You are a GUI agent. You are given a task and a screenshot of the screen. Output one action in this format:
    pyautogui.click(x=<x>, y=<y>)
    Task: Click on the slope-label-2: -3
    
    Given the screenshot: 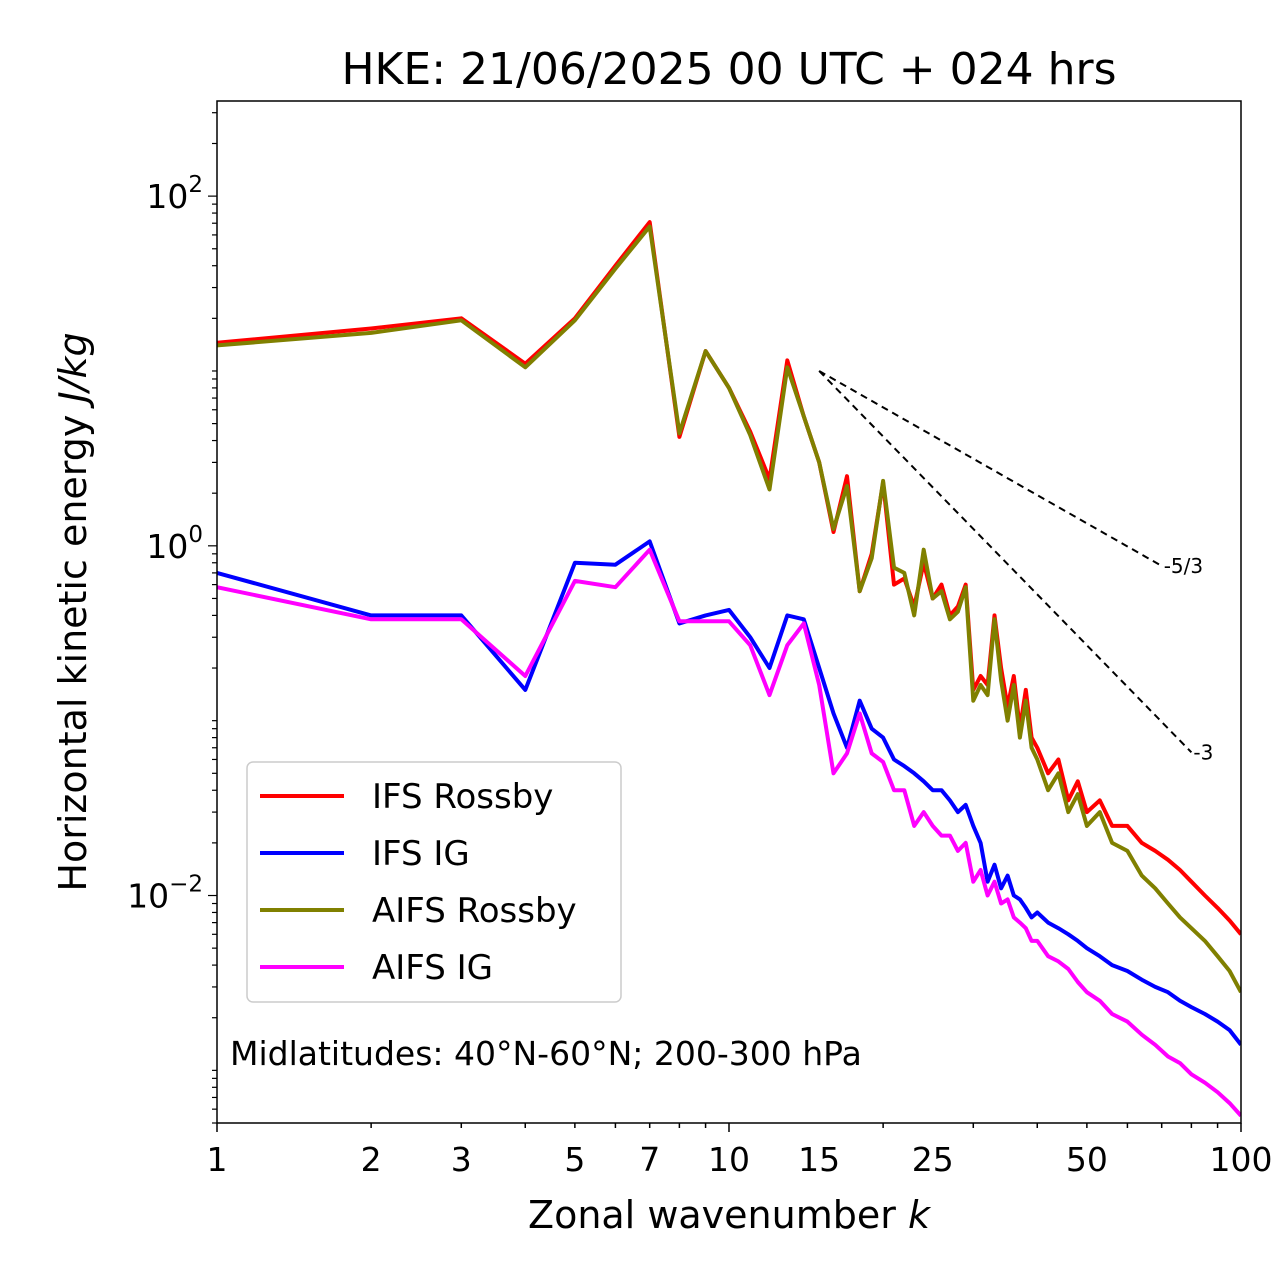 What is the action you would take?
    pyautogui.click(x=1203, y=752)
    